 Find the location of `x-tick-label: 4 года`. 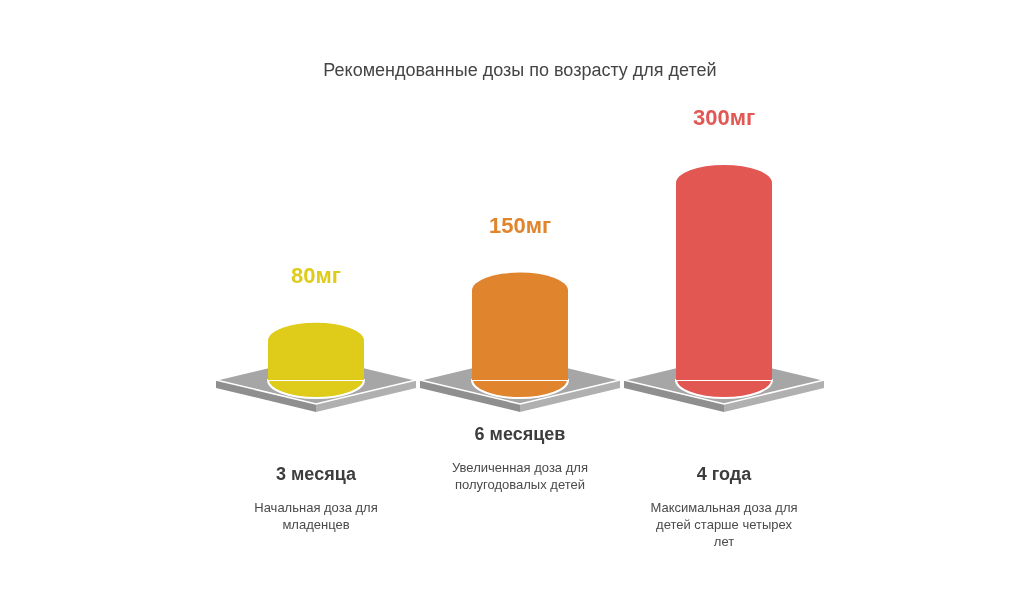

x-tick-label: 4 года is located at coordinates (724, 474).